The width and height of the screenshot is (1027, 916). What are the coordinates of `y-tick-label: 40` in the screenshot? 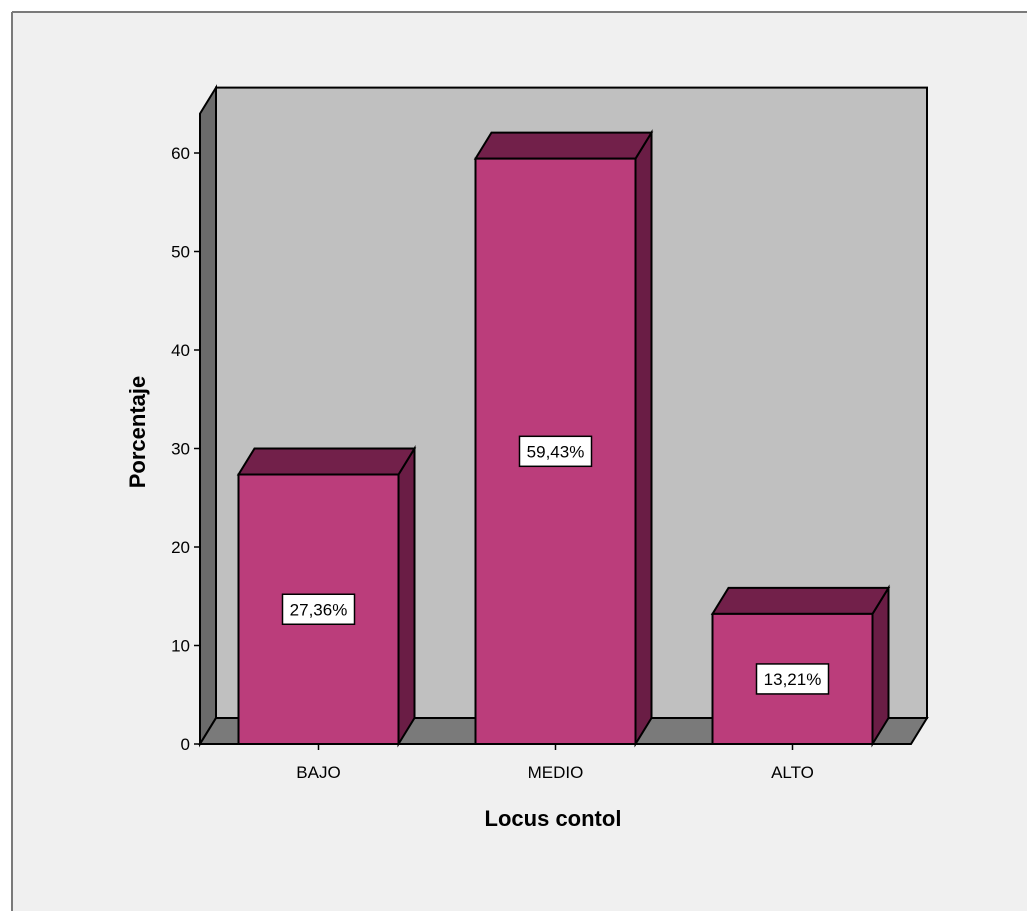 It's located at (180, 350).